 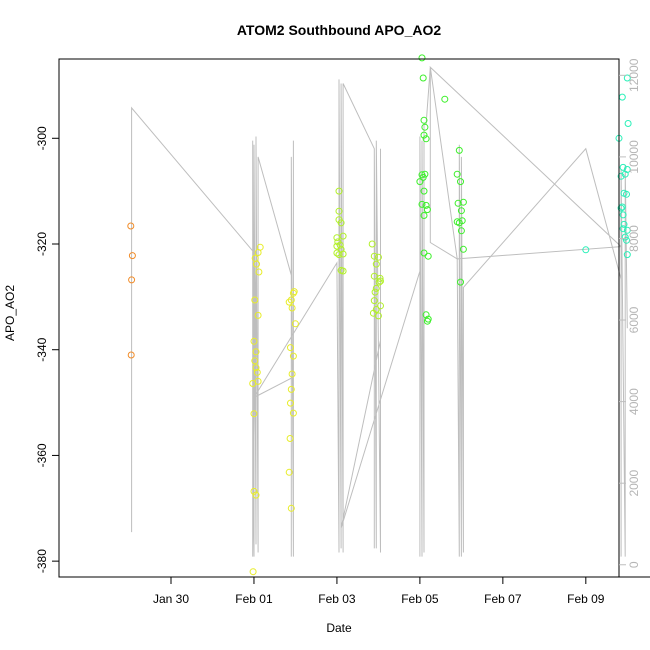 I want to click on y-axis-label: APO_AO2, so click(x=10, y=313).